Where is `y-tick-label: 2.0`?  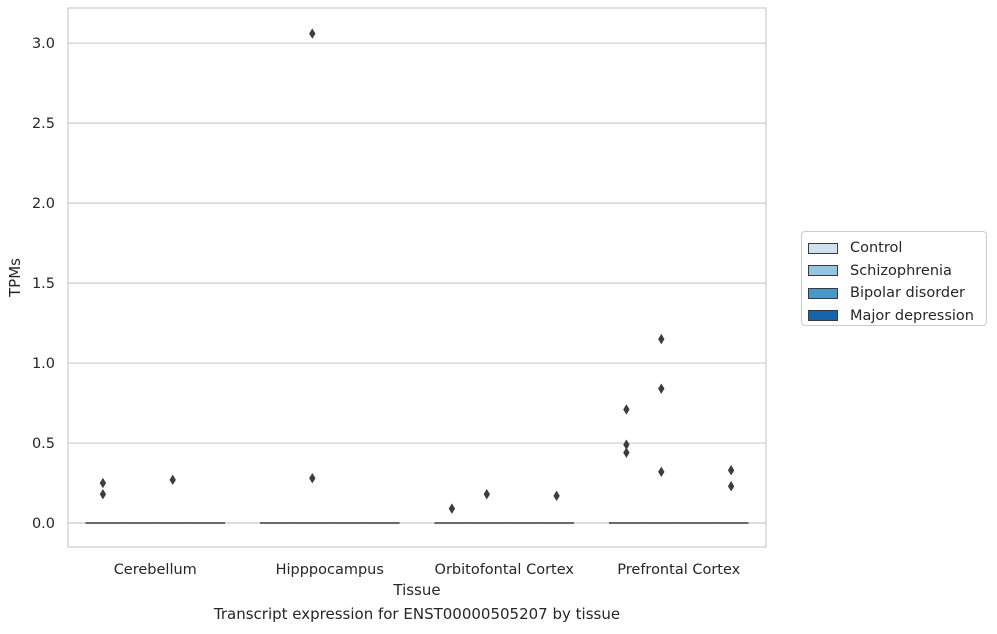 y-tick-label: 2.0 is located at coordinates (43, 204).